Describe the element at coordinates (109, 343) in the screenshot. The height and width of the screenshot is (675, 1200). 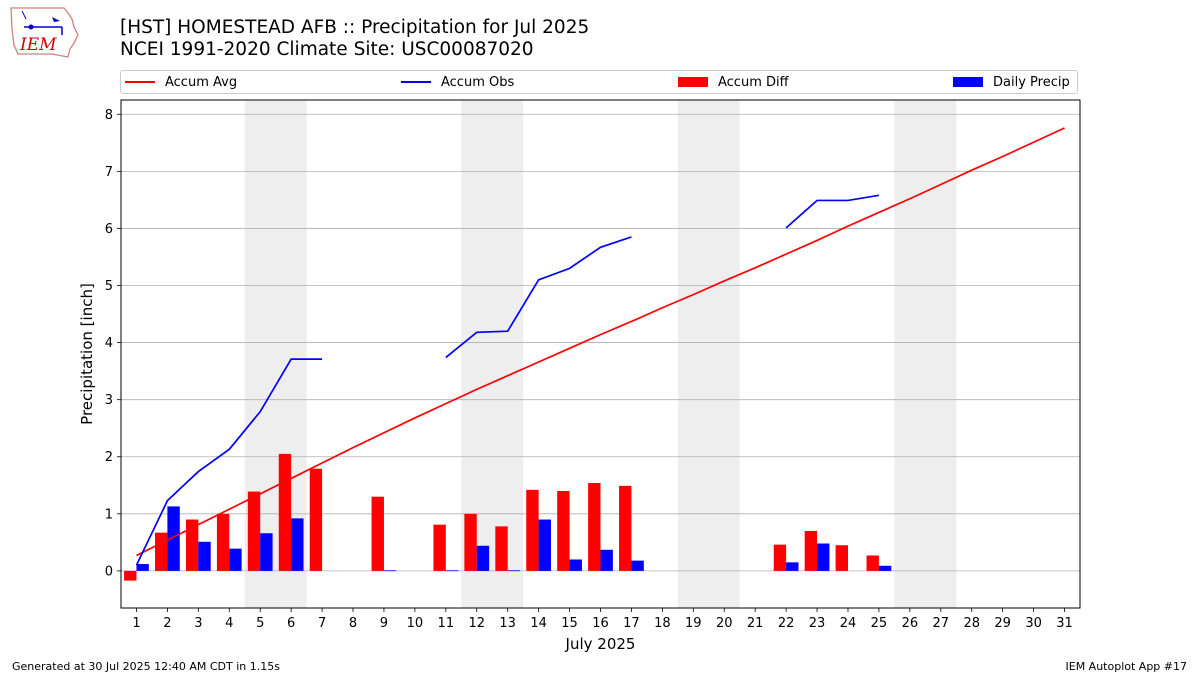
I see `y-tick-label-4: 4` at that location.